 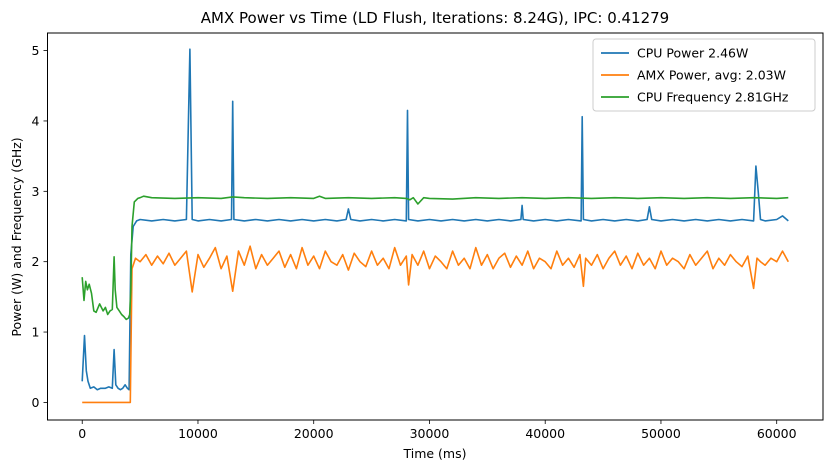 What do you see at coordinates (16, 236) in the screenshot?
I see `y-axis-label: Power (W) and Frequency (GHz)` at bounding box center [16, 236].